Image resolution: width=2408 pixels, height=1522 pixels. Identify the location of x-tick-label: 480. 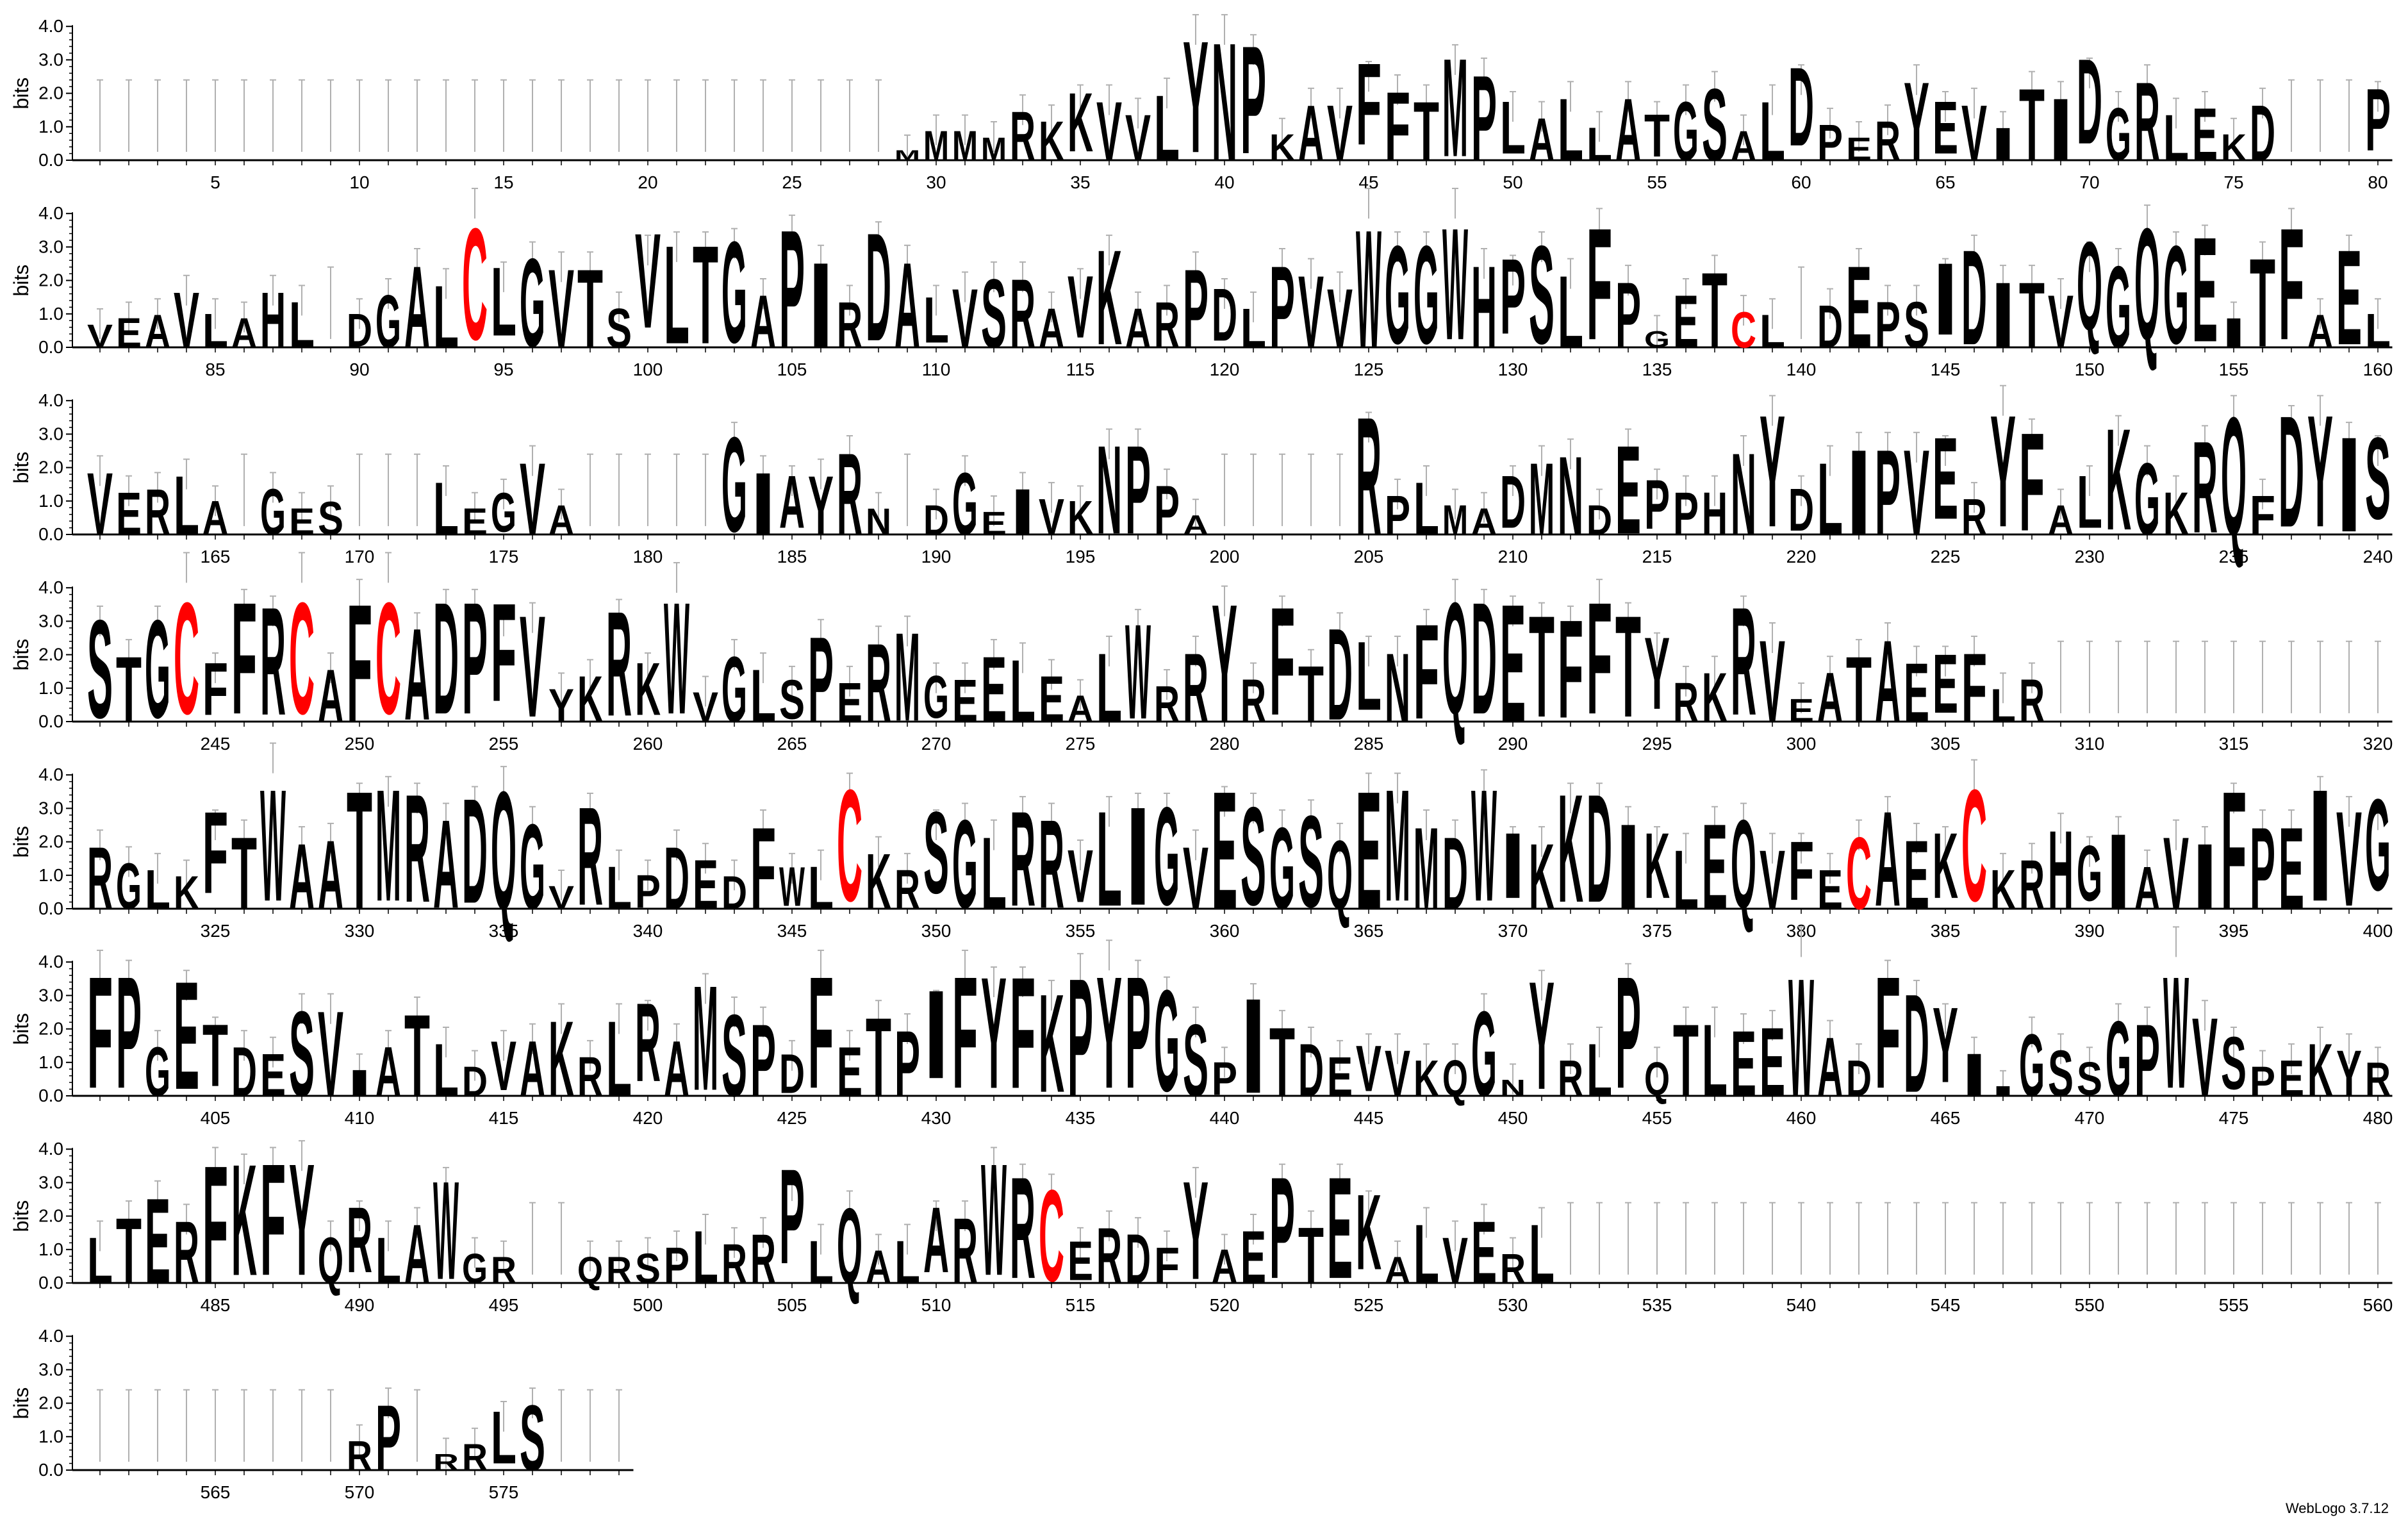
(2378, 1118).